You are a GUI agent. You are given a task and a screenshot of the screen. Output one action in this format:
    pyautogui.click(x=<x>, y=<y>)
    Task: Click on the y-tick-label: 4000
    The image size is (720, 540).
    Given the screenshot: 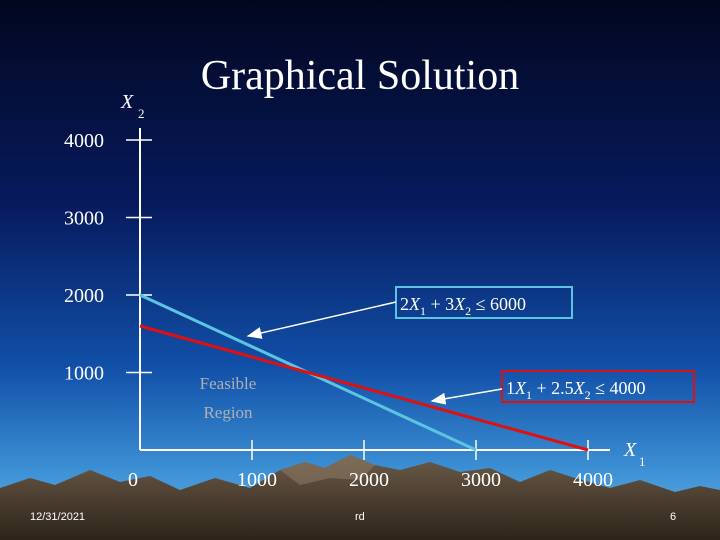 What is the action you would take?
    pyautogui.click(x=84, y=141)
    